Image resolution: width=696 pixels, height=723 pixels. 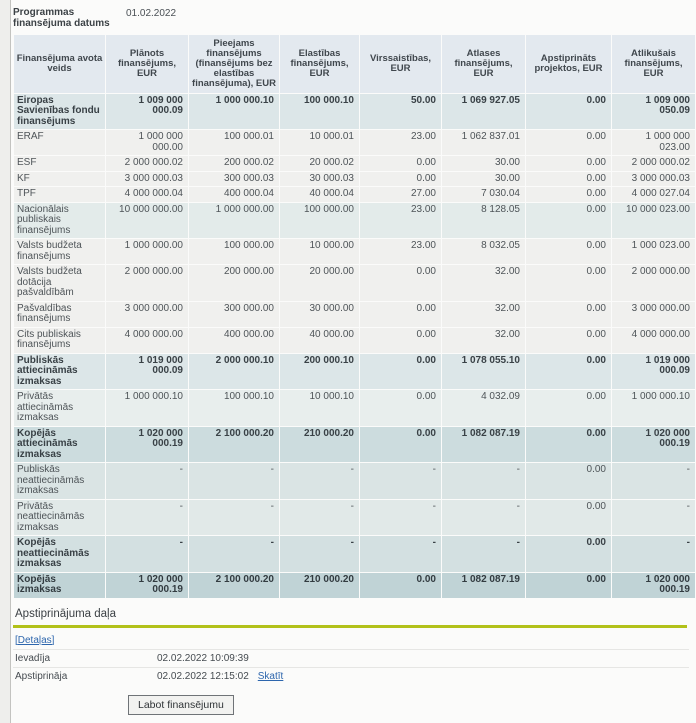 I want to click on value-cell: 40 000.04, so click(x=319, y=194).